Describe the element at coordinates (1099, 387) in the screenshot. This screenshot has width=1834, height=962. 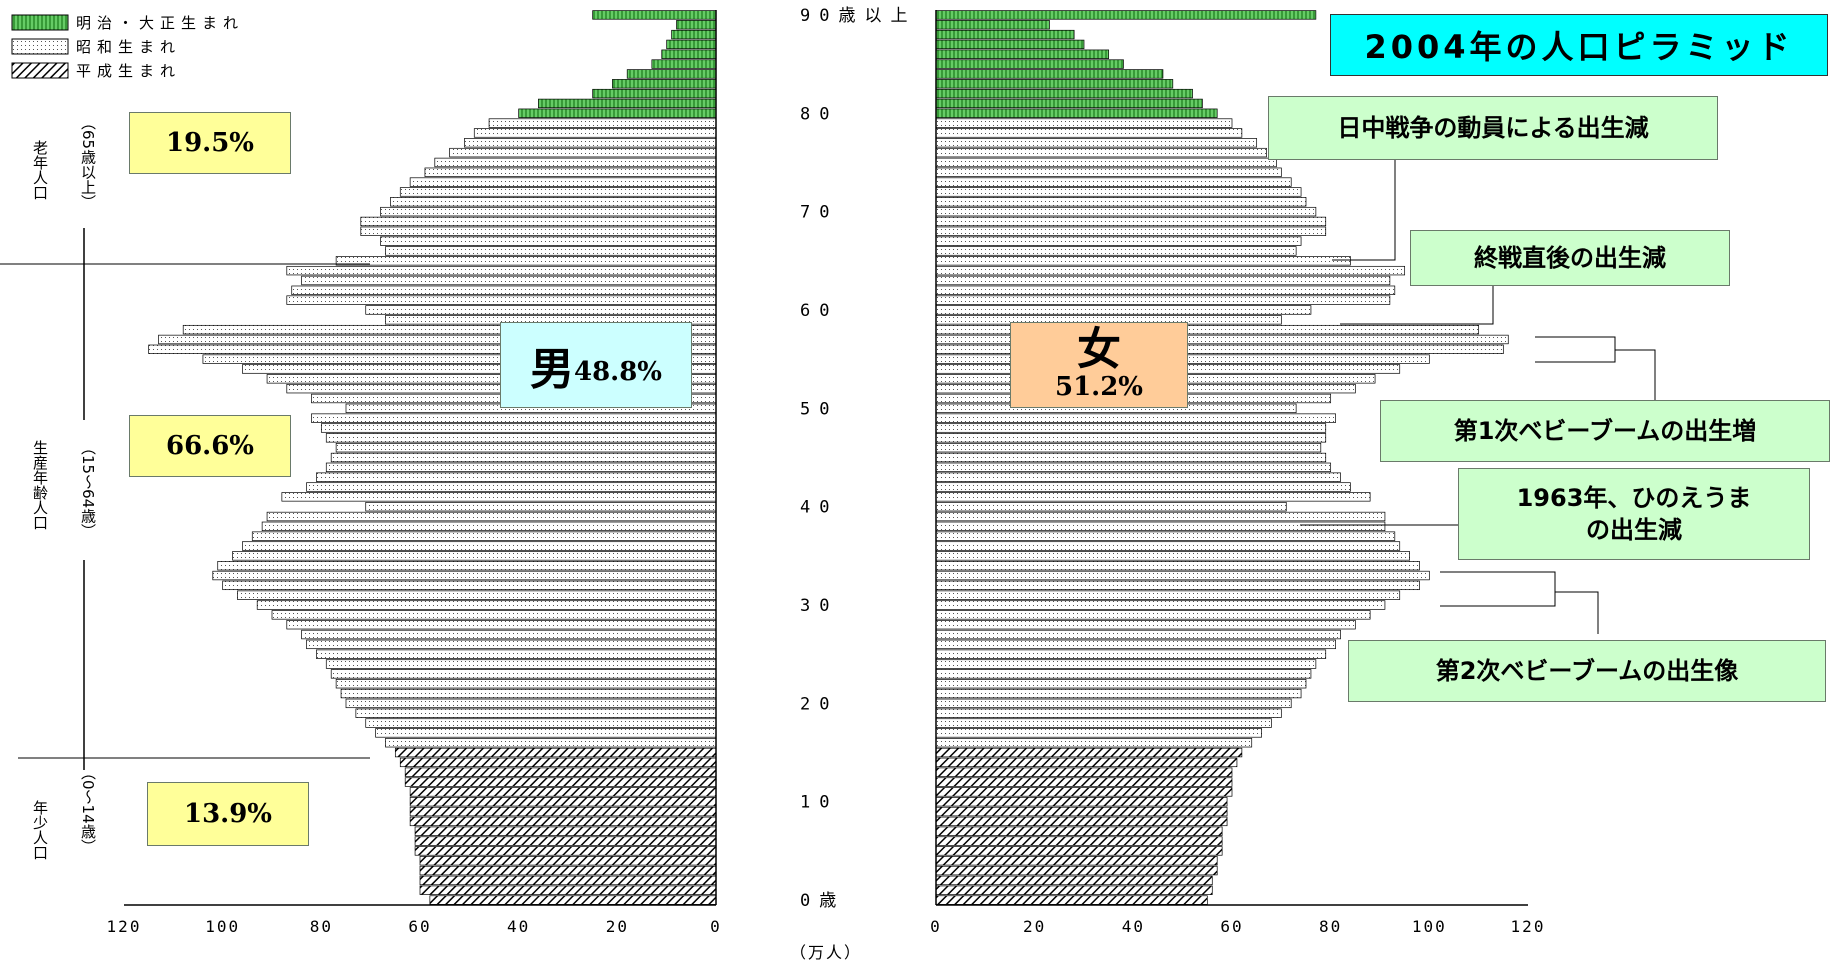
I see `female-pct: 51.2%` at that location.